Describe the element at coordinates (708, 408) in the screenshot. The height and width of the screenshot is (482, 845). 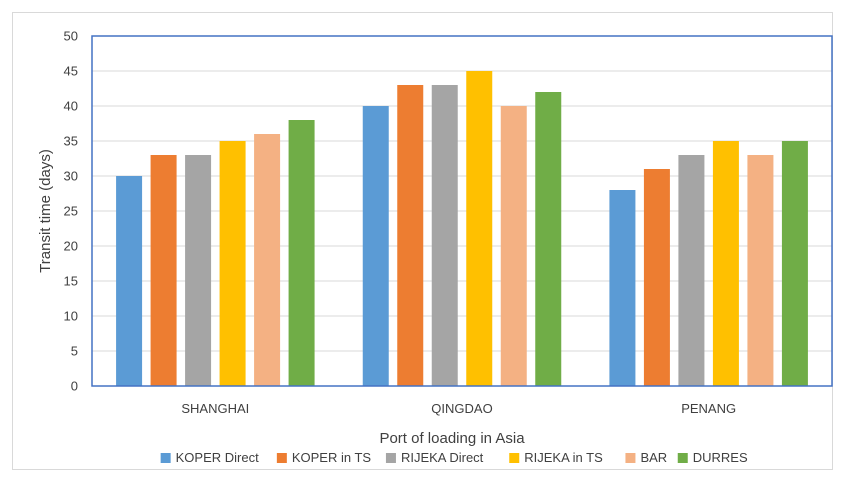
I see `x-tick-label: PENANG` at that location.